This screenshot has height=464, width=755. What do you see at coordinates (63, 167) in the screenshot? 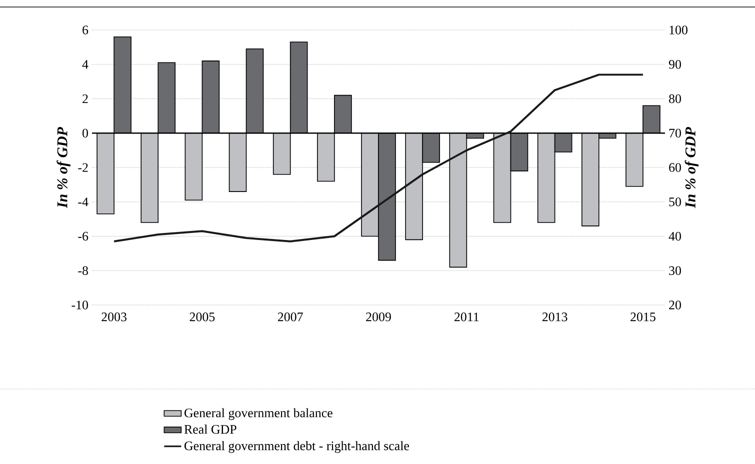
I see `y-axis-title: In % of GDP` at bounding box center [63, 167].